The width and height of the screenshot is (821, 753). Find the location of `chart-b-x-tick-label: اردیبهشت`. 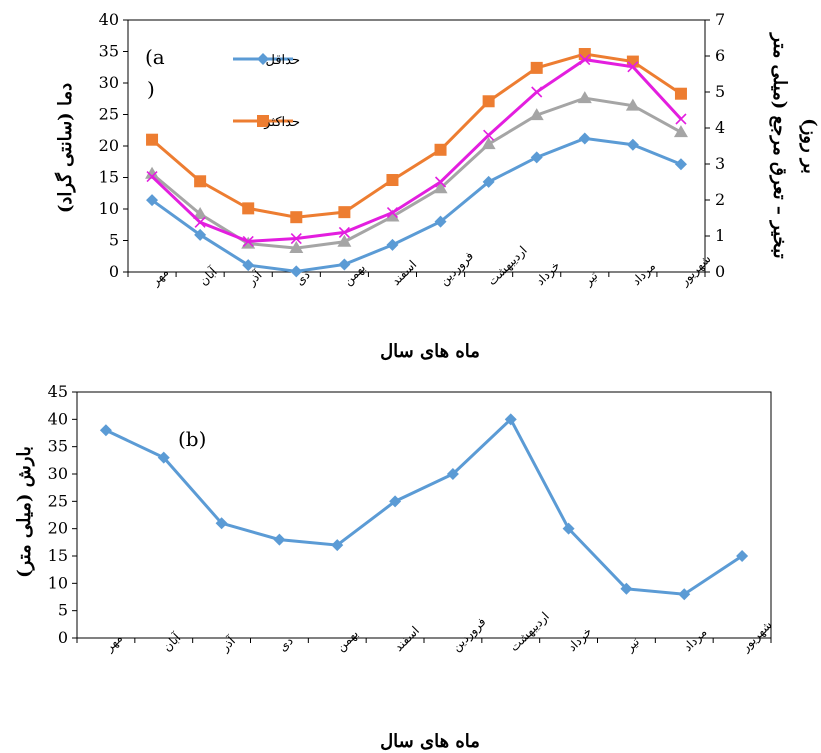

chart-b-x-tick-label: اردیبهشت is located at coordinates (529, 631).